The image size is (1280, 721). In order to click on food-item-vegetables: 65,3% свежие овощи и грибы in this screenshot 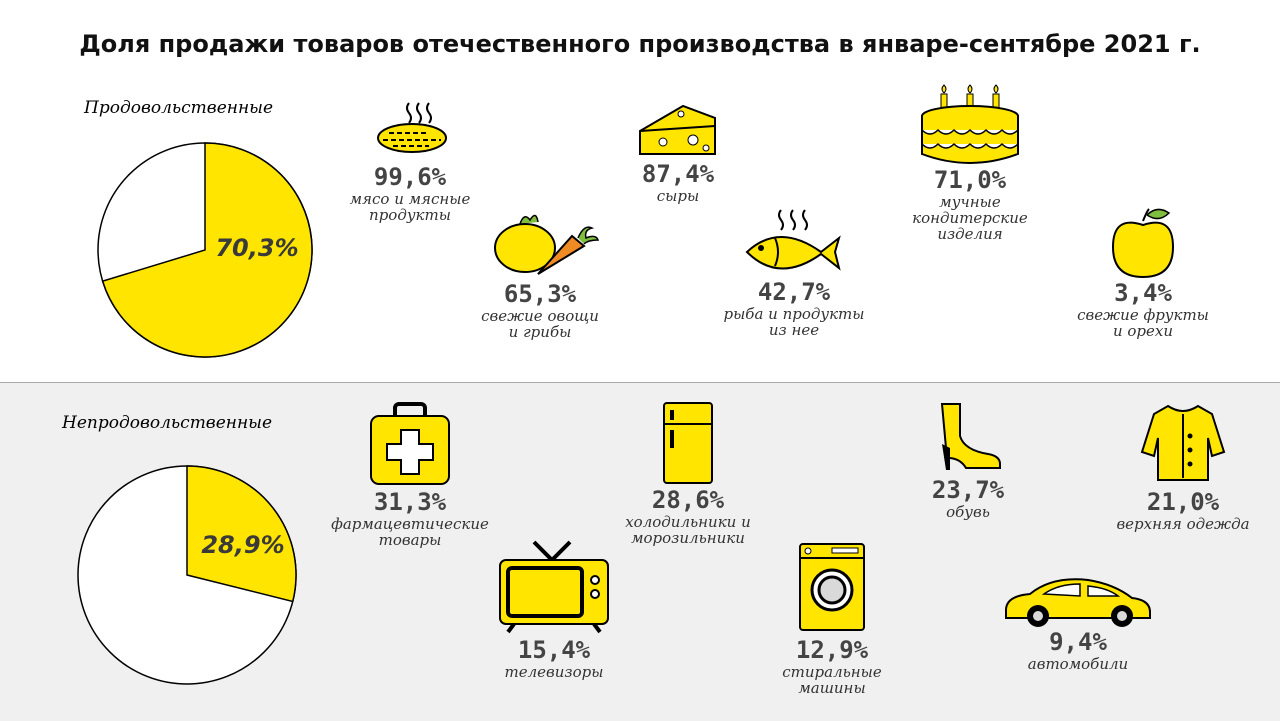, I will do `click(540, 274)`.